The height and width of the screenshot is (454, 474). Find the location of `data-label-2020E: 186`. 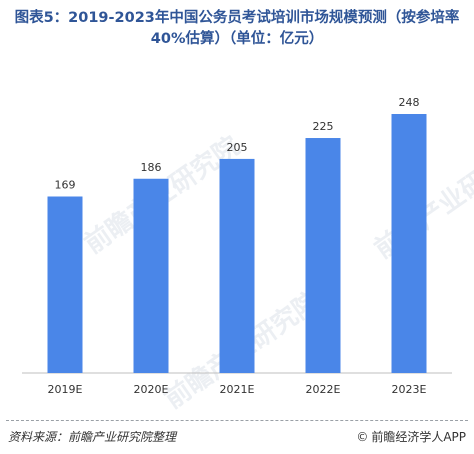

data-label-2020E: 186 is located at coordinates (151, 167).